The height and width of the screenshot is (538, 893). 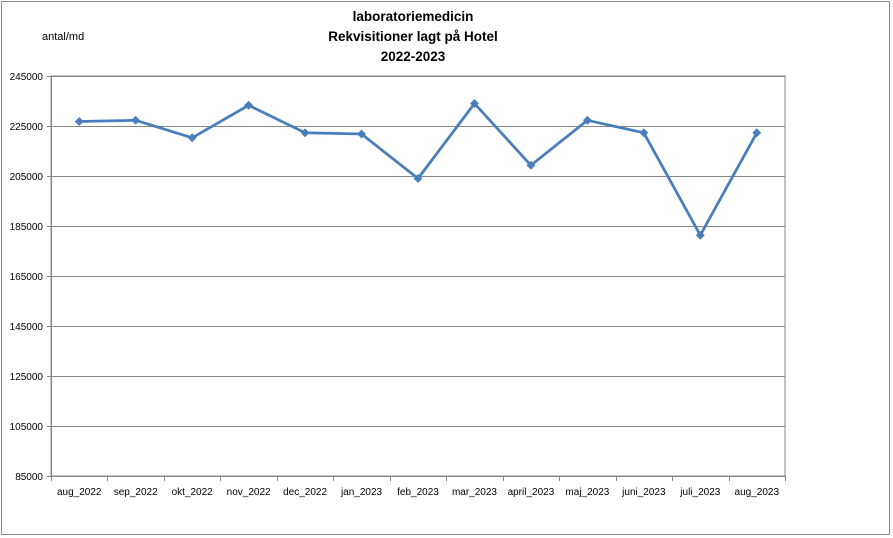 I want to click on y-tick-label: 105000, so click(x=27, y=427).